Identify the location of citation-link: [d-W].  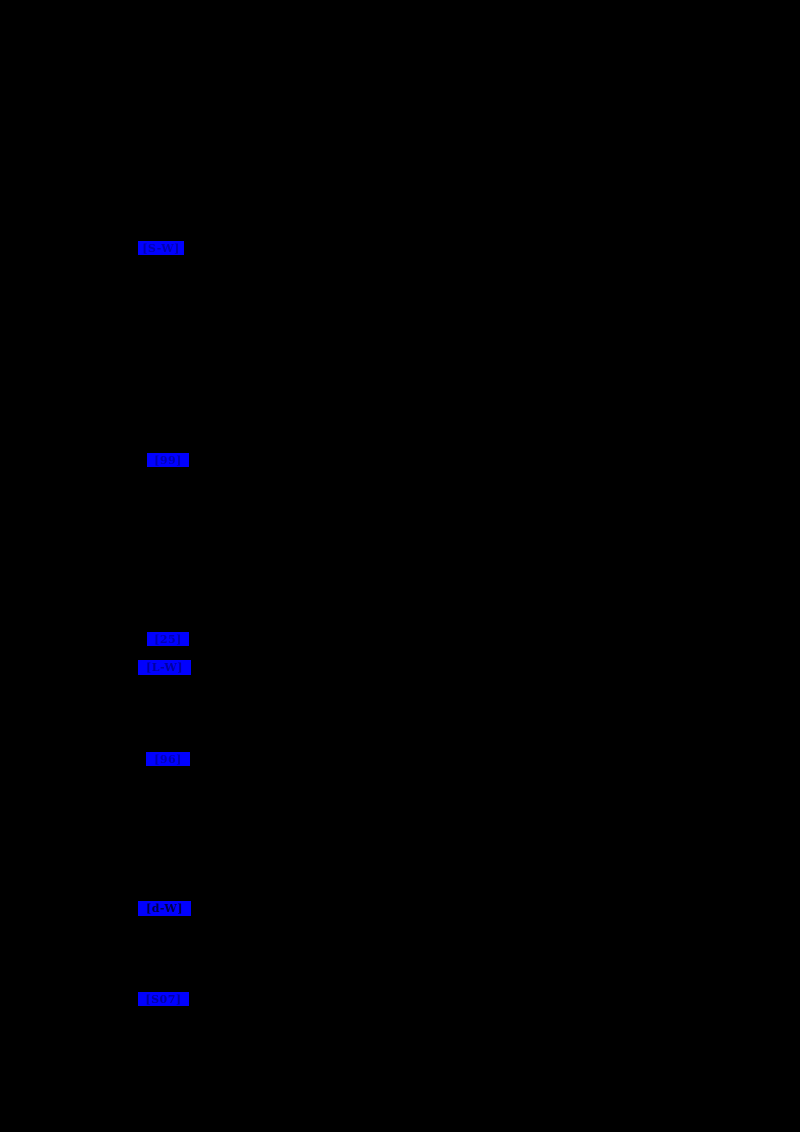
(164, 908).